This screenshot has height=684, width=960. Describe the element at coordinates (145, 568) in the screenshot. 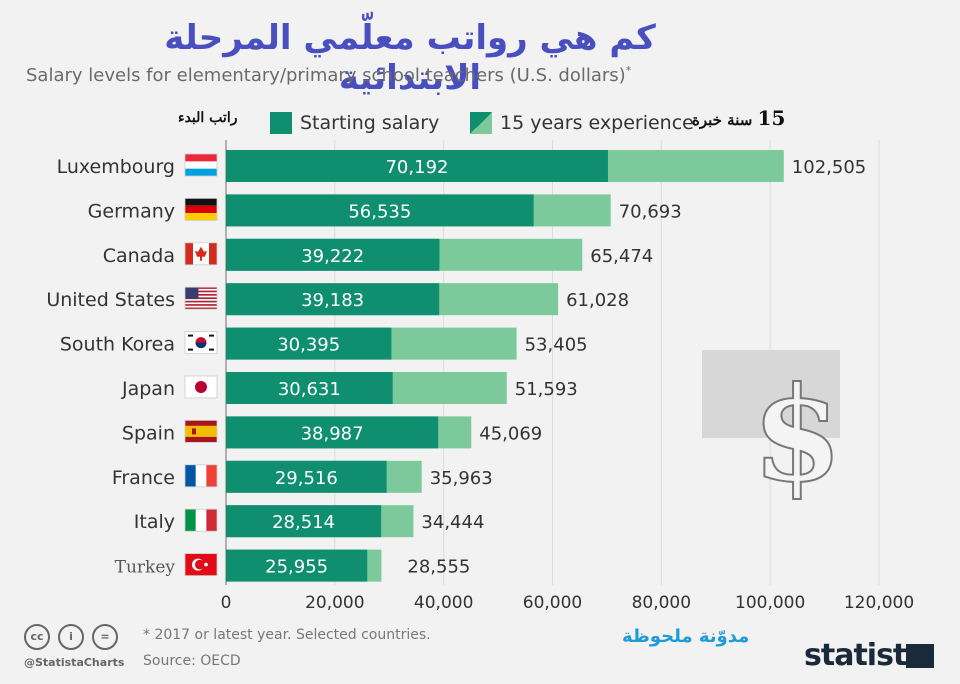

I see `category-label: Turkey` at that location.